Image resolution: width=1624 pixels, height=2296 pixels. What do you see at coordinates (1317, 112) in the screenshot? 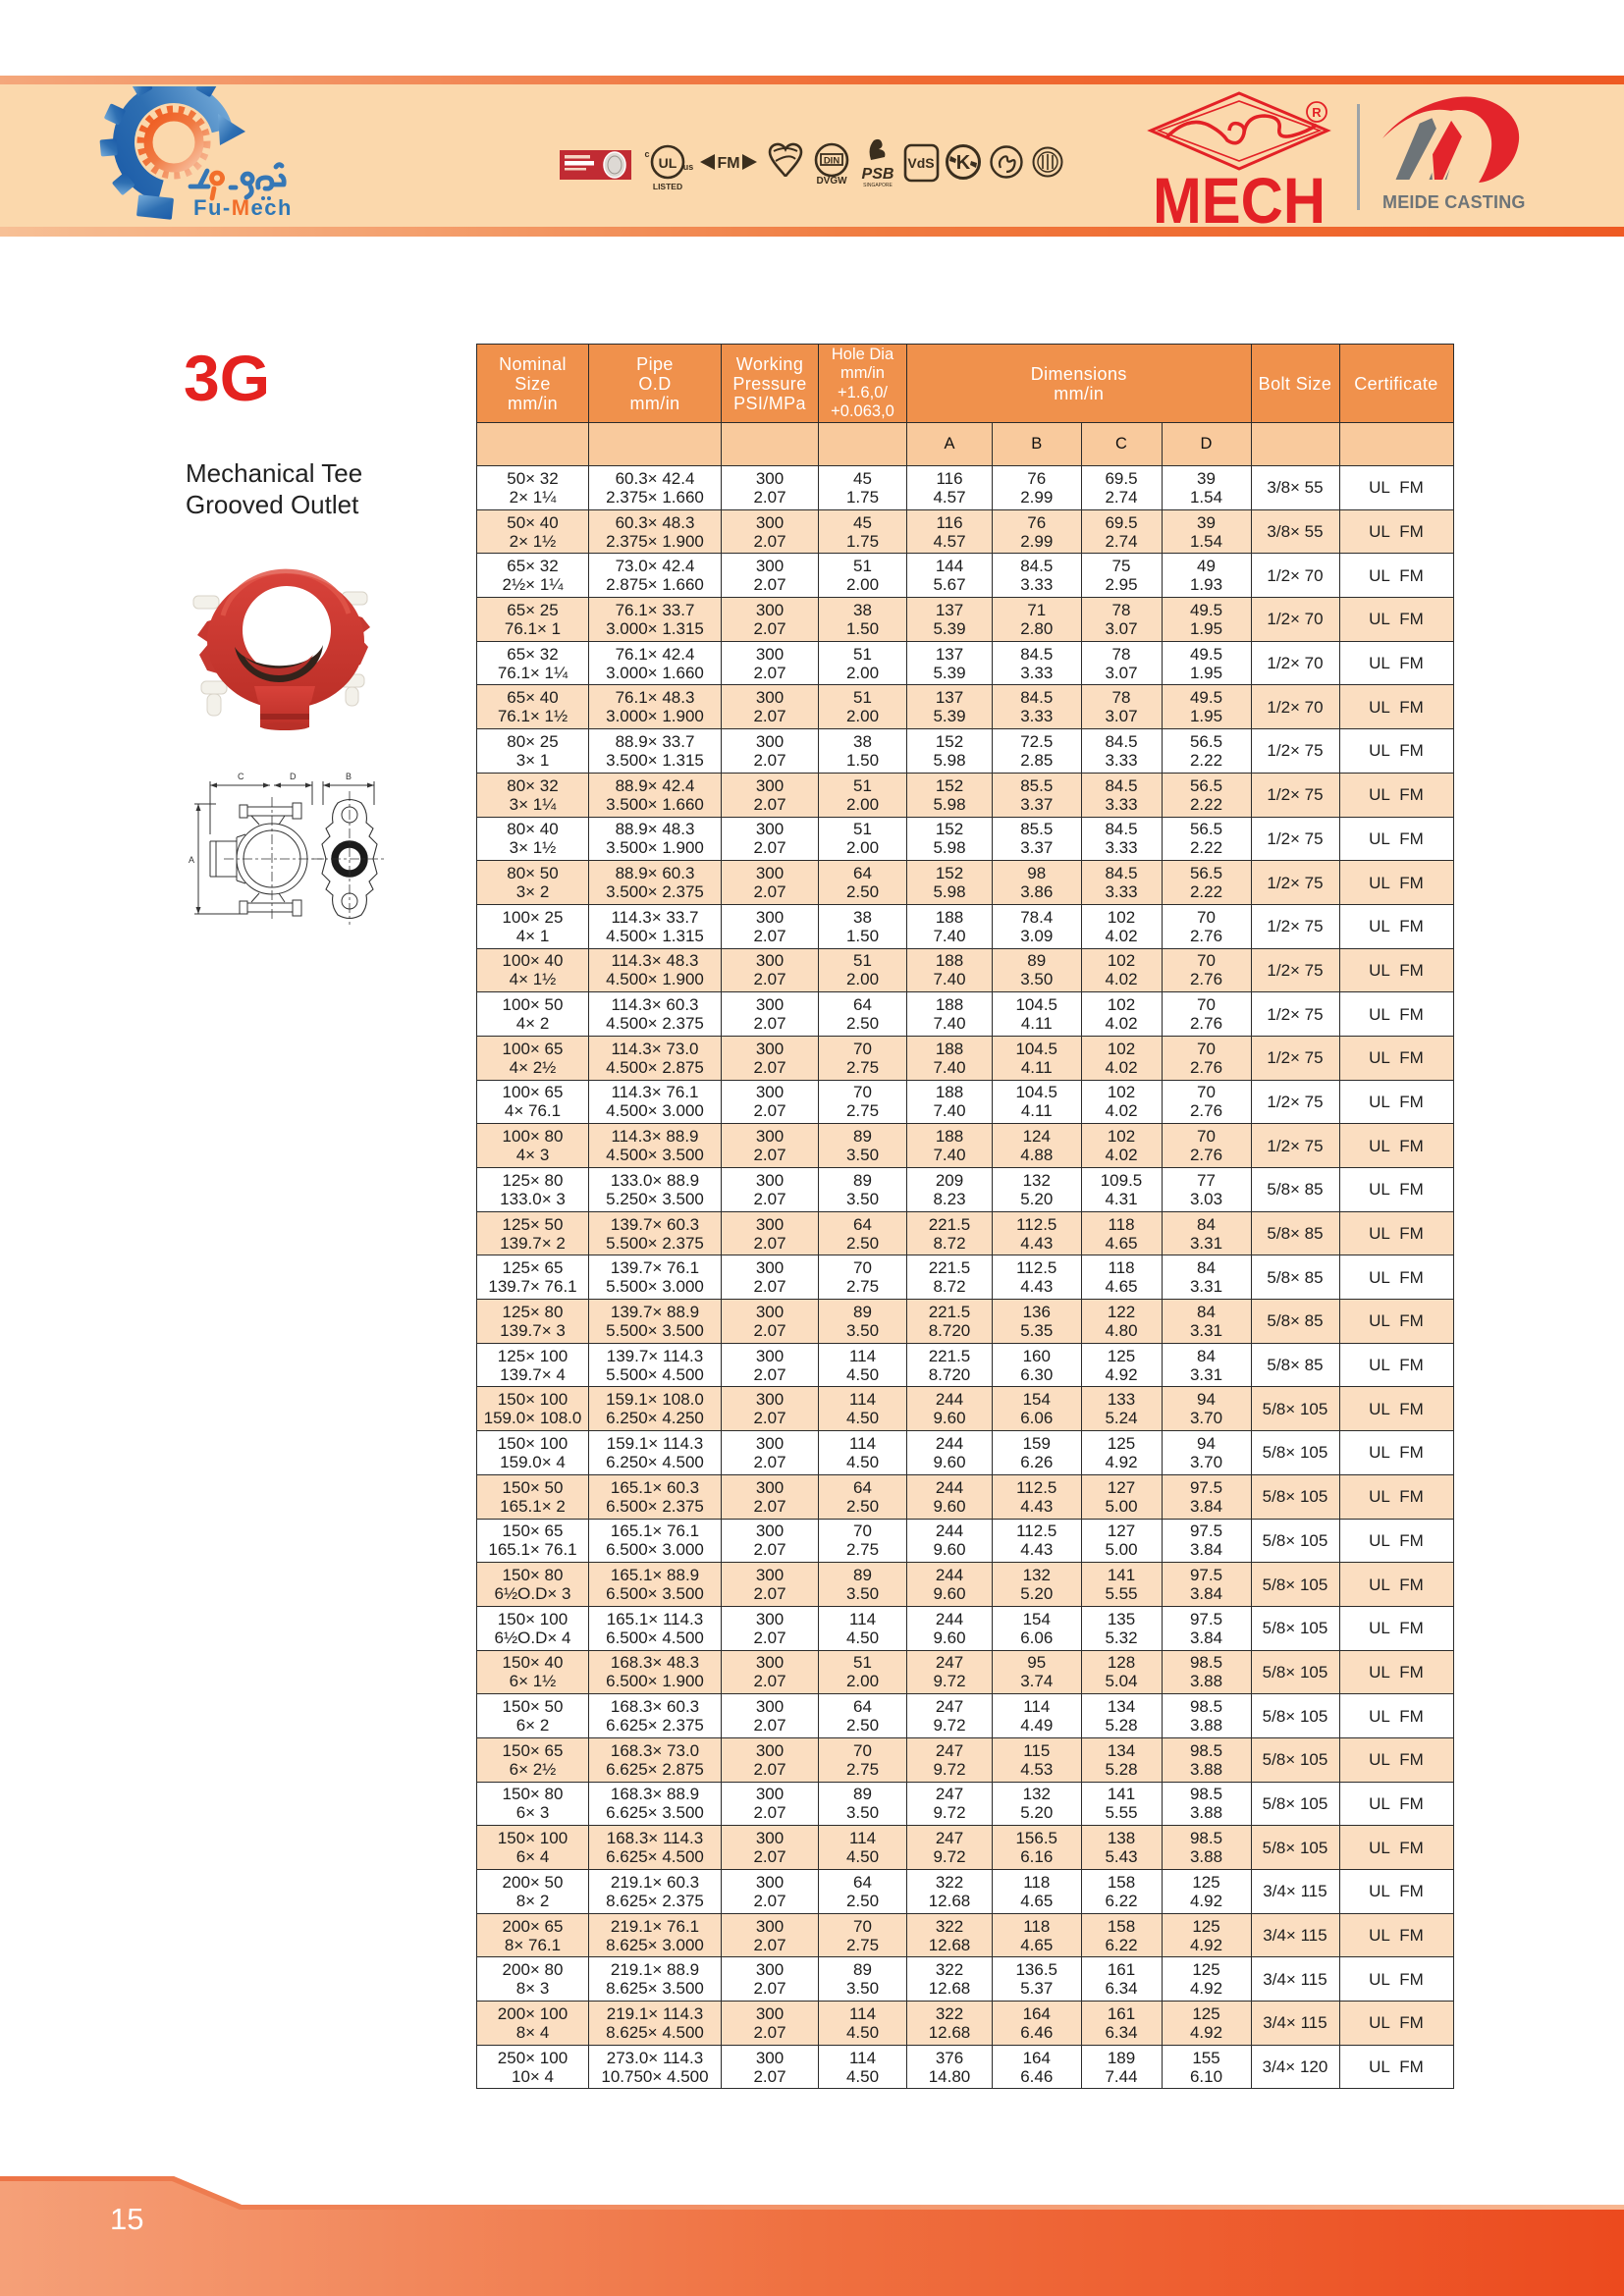
I see `svg-text: R` at bounding box center [1317, 112].